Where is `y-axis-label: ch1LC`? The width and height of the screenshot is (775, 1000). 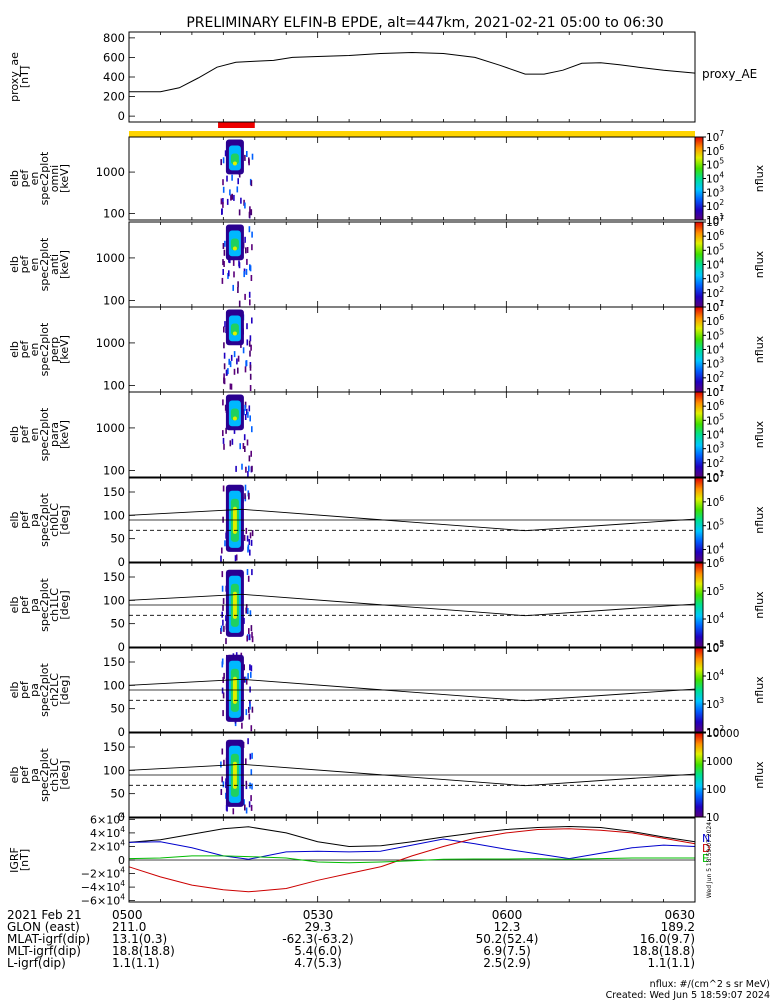
y-axis-label: ch1LC is located at coordinates (54, 605).